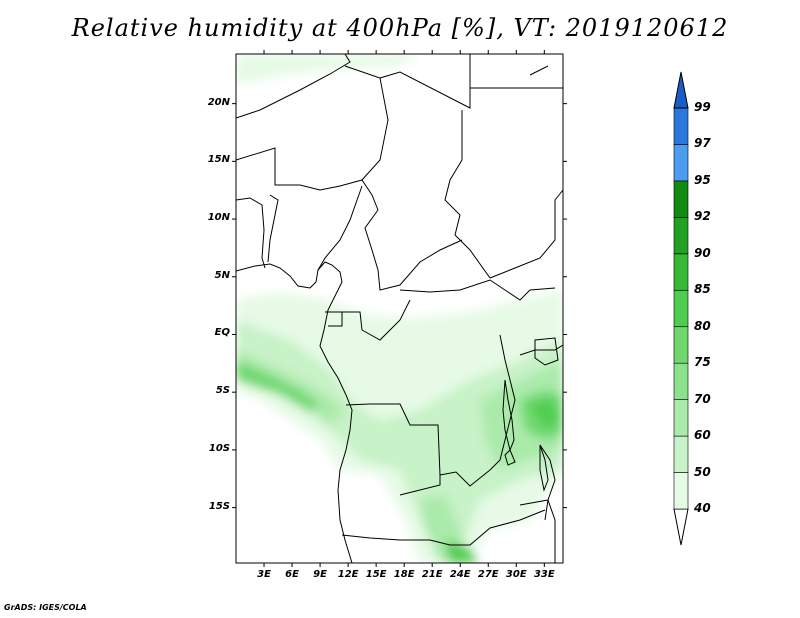  Describe the element at coordinates (537, 531) in the screenshot. I see `border-southeast` at that location.